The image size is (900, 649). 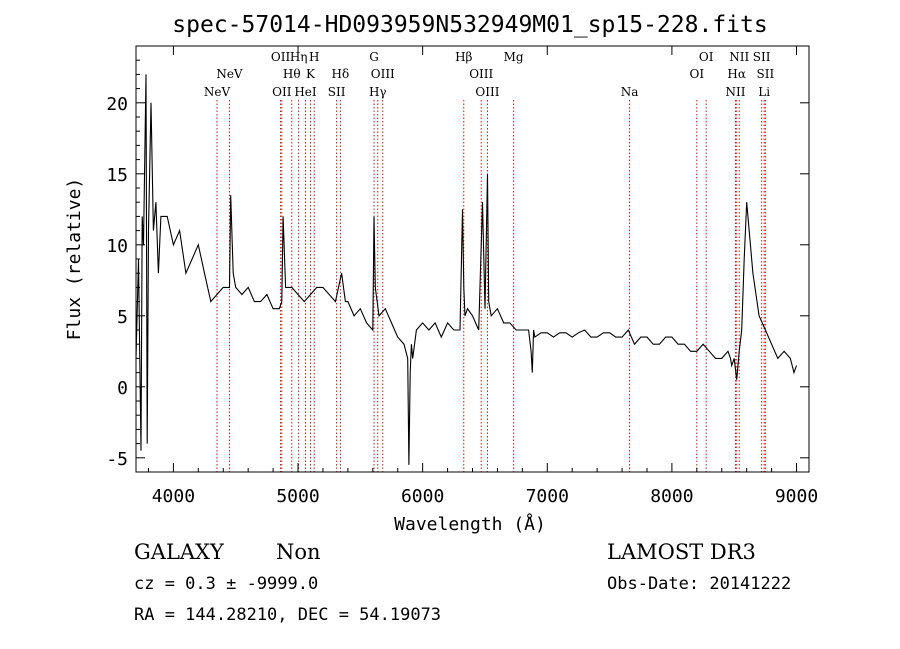 I want to click on object-class: GALAXY, so click(x=179, y=552).